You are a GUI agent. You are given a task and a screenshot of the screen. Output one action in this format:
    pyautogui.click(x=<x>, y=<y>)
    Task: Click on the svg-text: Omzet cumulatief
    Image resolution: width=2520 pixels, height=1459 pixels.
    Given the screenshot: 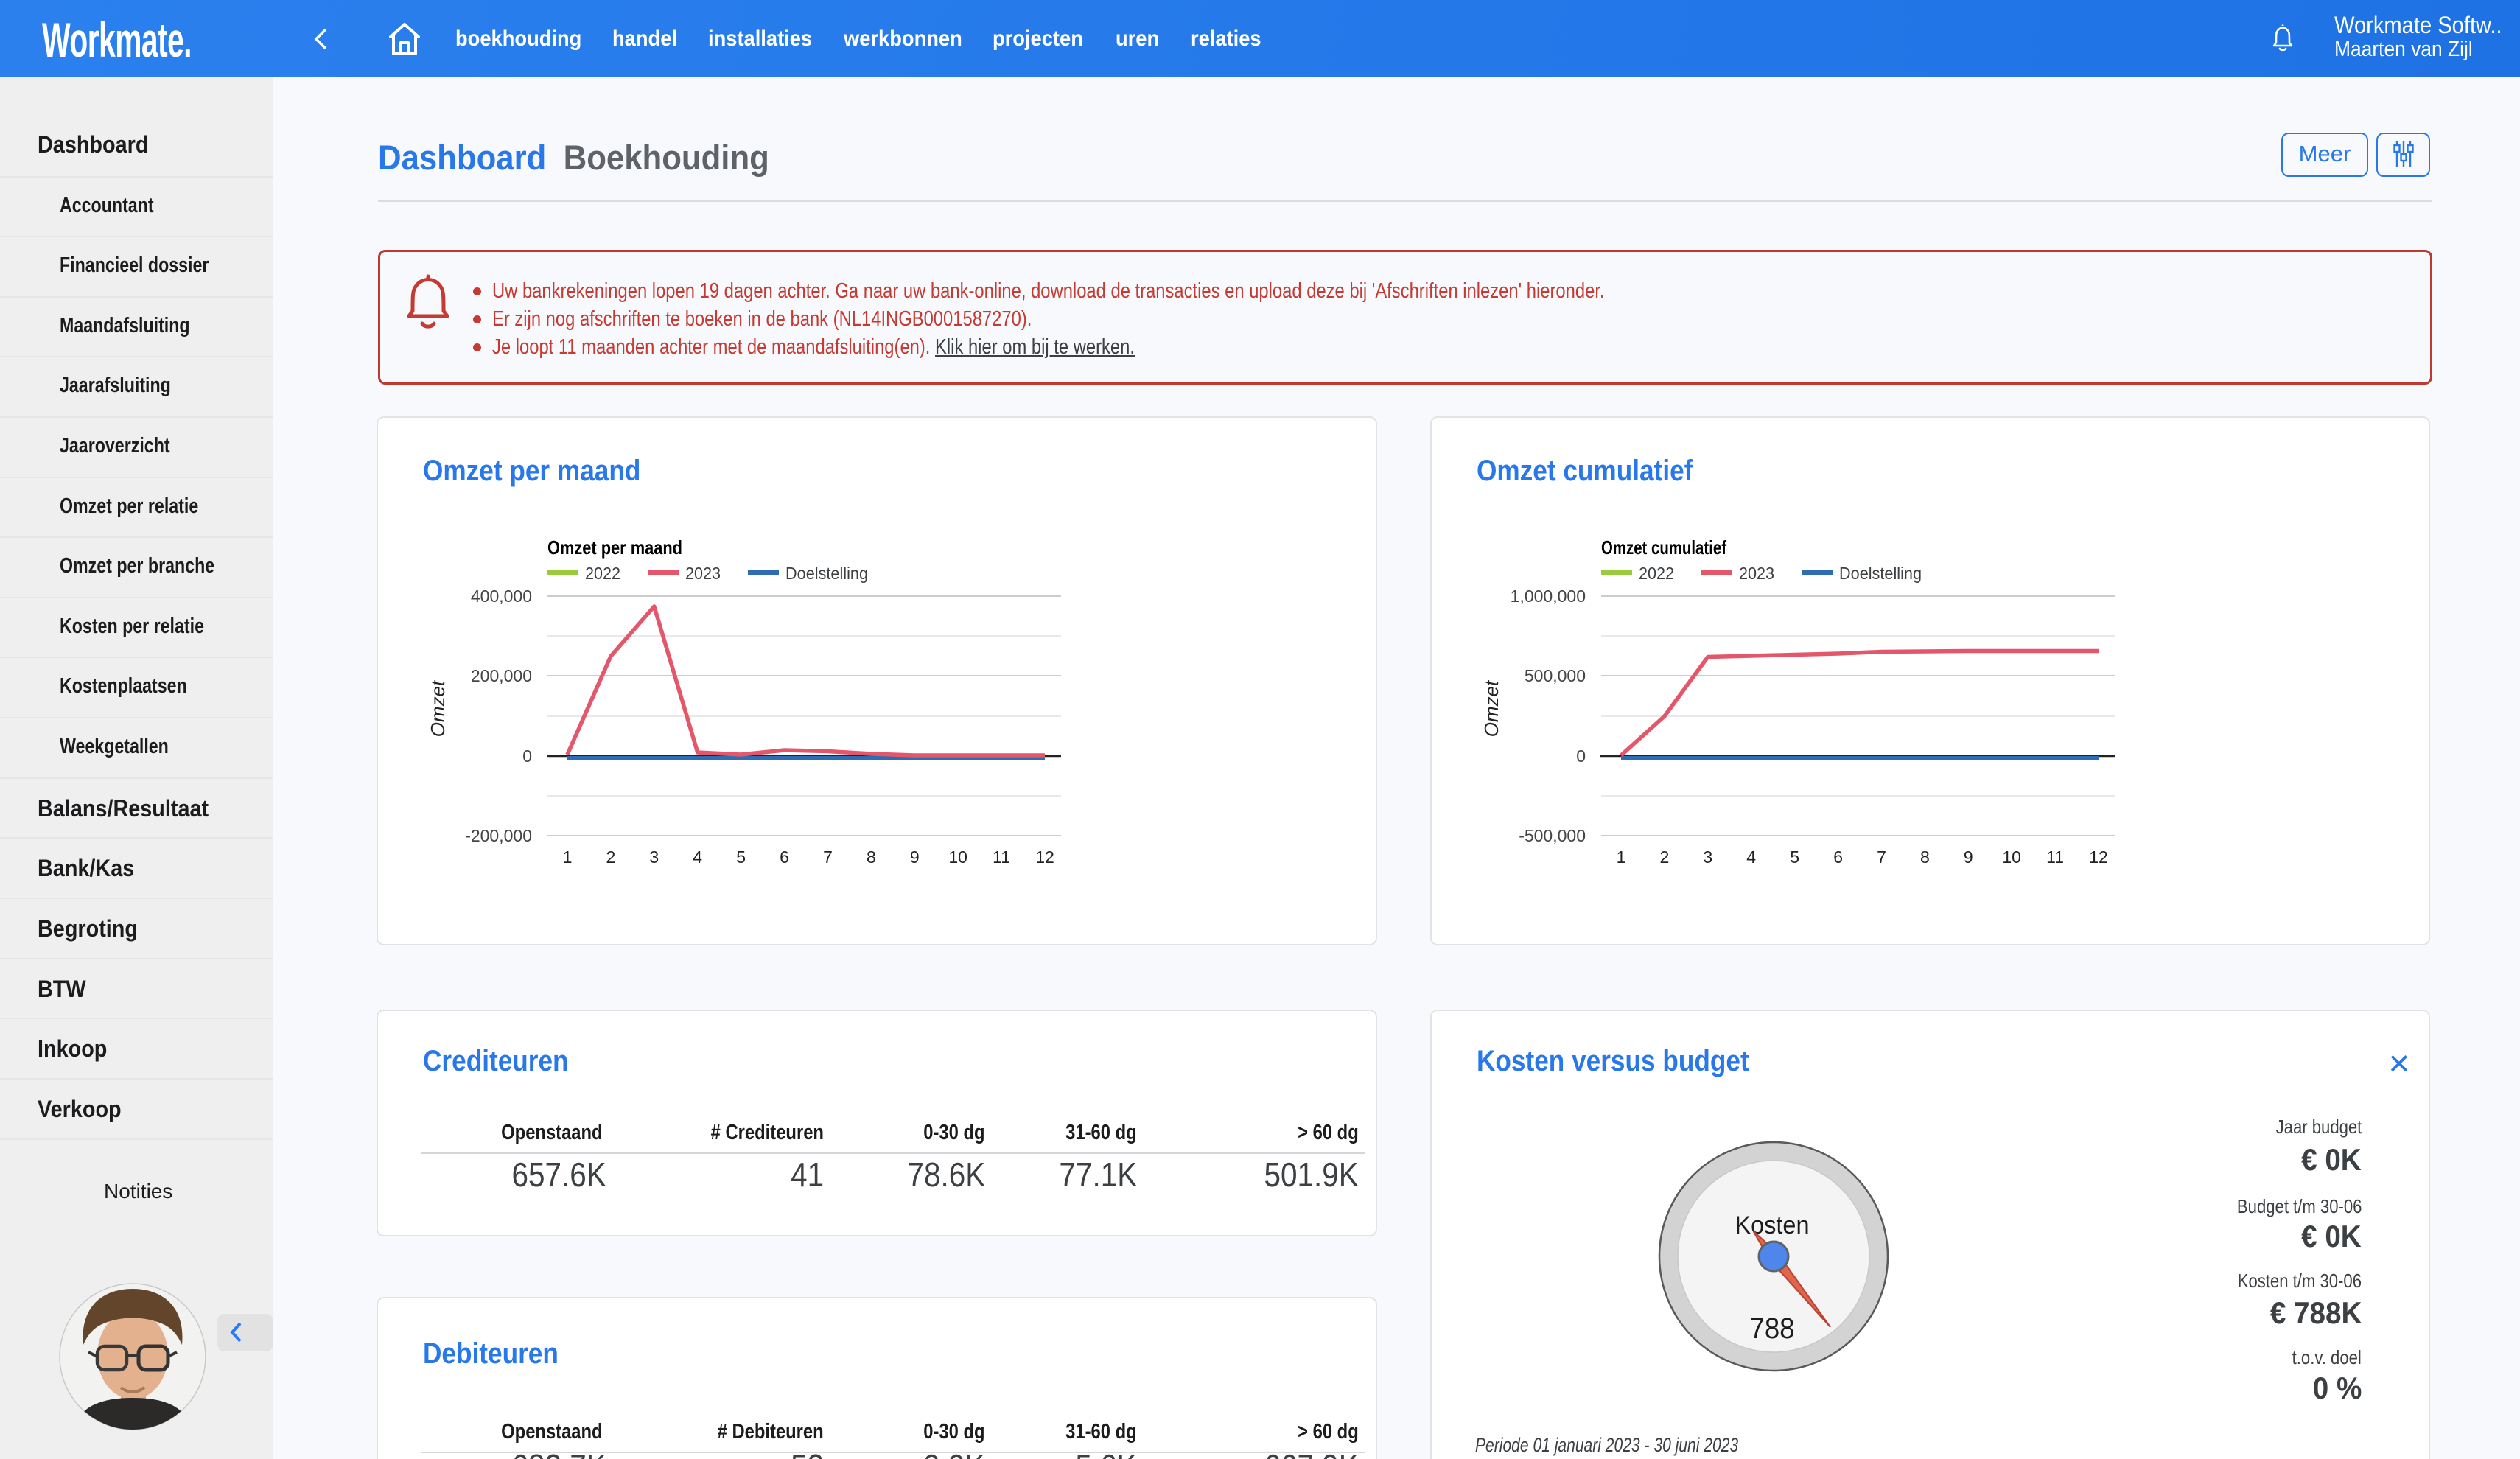 What is the action you would take?
    pyautogui.click(x=1663, y=547)
    